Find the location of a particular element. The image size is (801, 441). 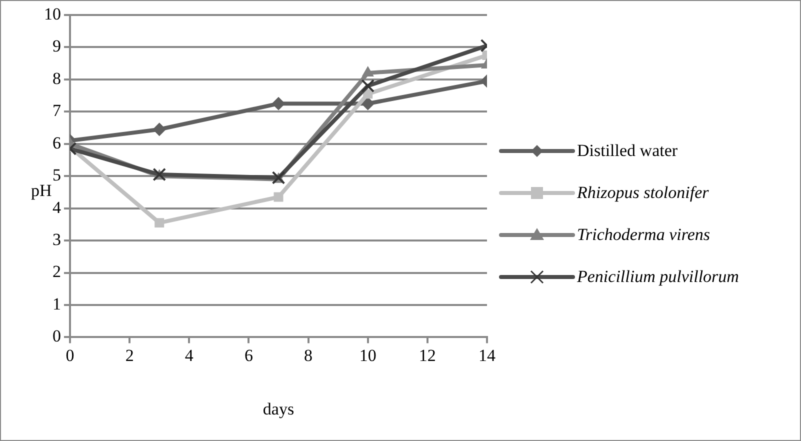

x-tick-label: 0 is located at coordinates (70, 355).